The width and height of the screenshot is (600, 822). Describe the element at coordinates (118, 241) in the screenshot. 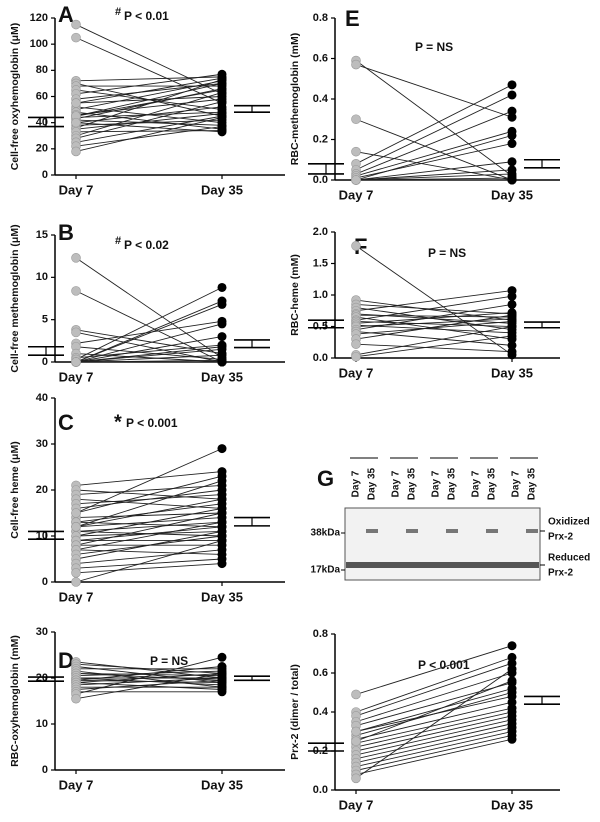

I see `annotation-mark: #` at that location.